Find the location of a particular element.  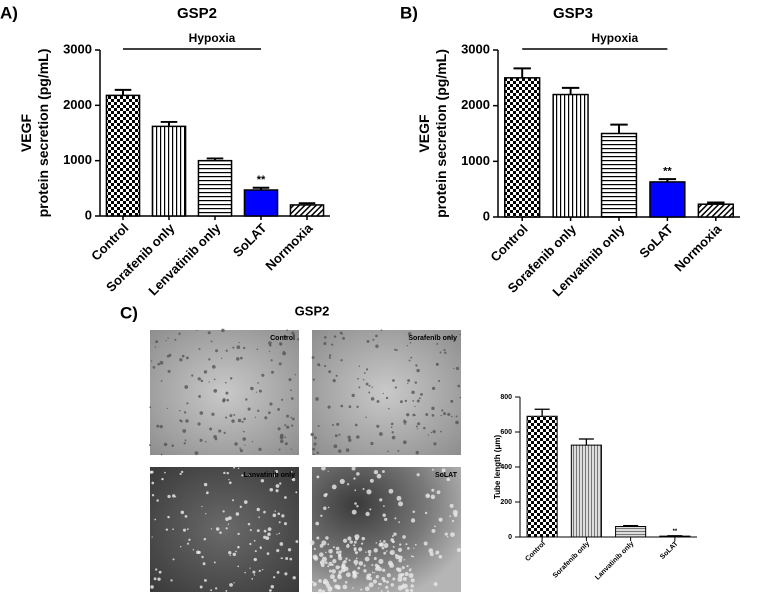

panel-label: A) is located at coordinates (9, 12).